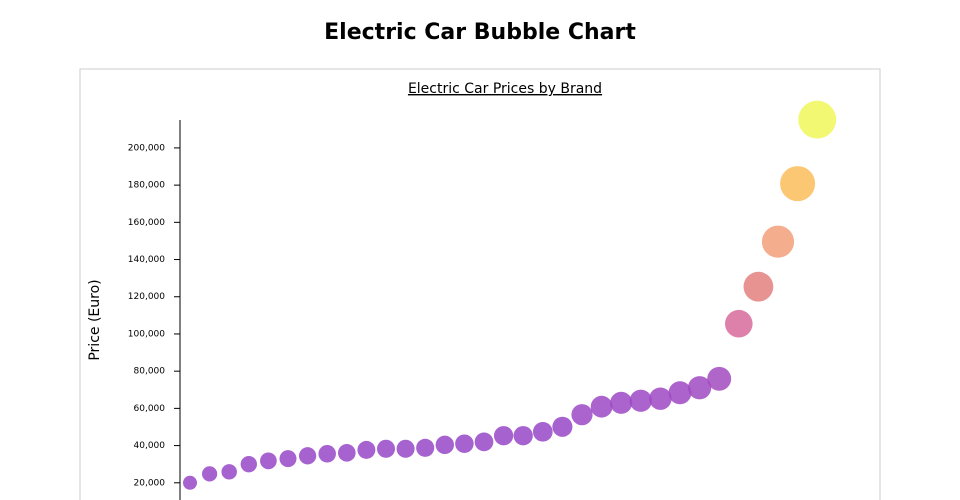 Image resolution: width=960 pixels, height=500 pixels. I want to click on y-tick-label: 20,000, so click(150, 483).